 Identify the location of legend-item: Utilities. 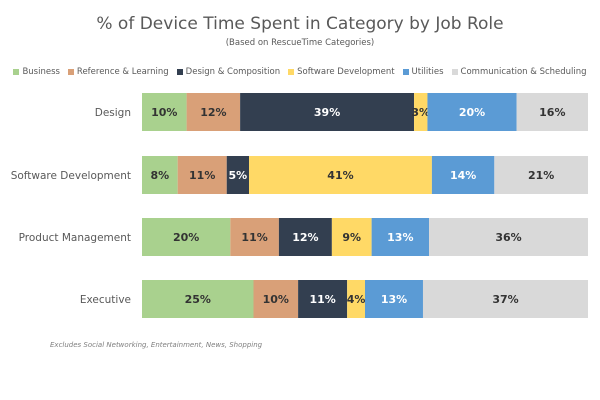
(423, 72).